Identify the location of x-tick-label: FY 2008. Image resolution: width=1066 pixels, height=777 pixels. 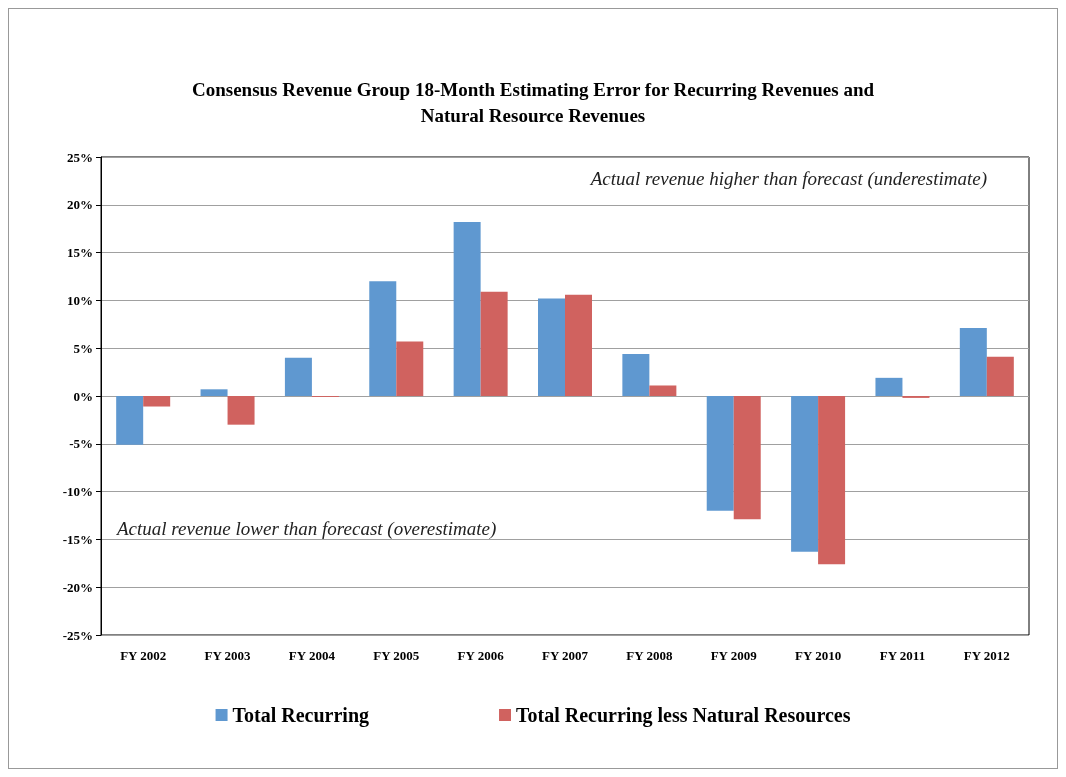
(649, 655).